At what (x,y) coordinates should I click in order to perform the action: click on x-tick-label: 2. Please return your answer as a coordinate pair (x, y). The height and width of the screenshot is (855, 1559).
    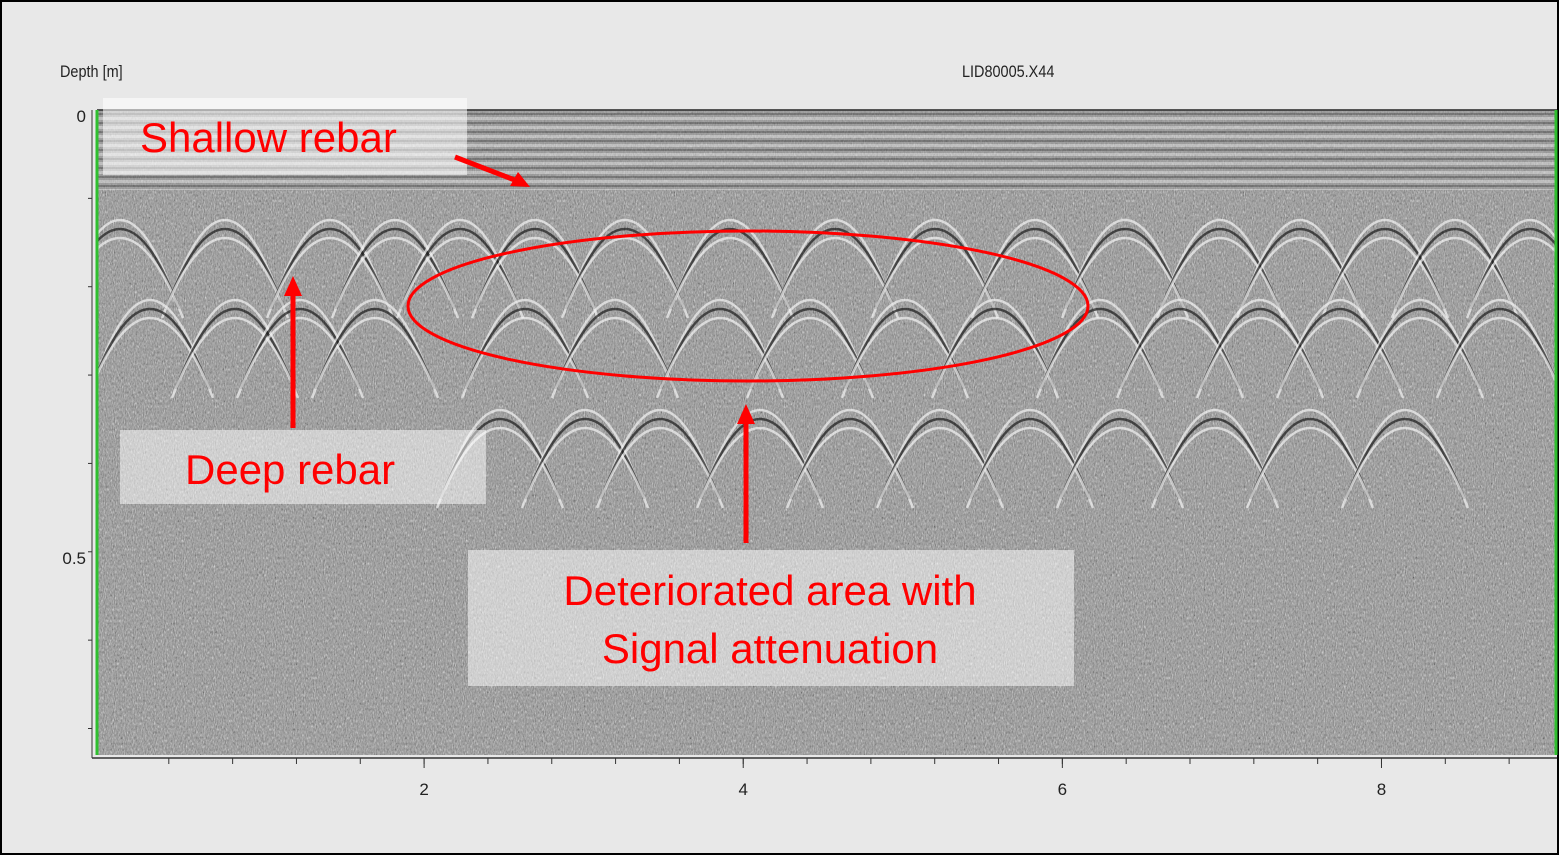
    Looking at the image, I should click on (423, 789).